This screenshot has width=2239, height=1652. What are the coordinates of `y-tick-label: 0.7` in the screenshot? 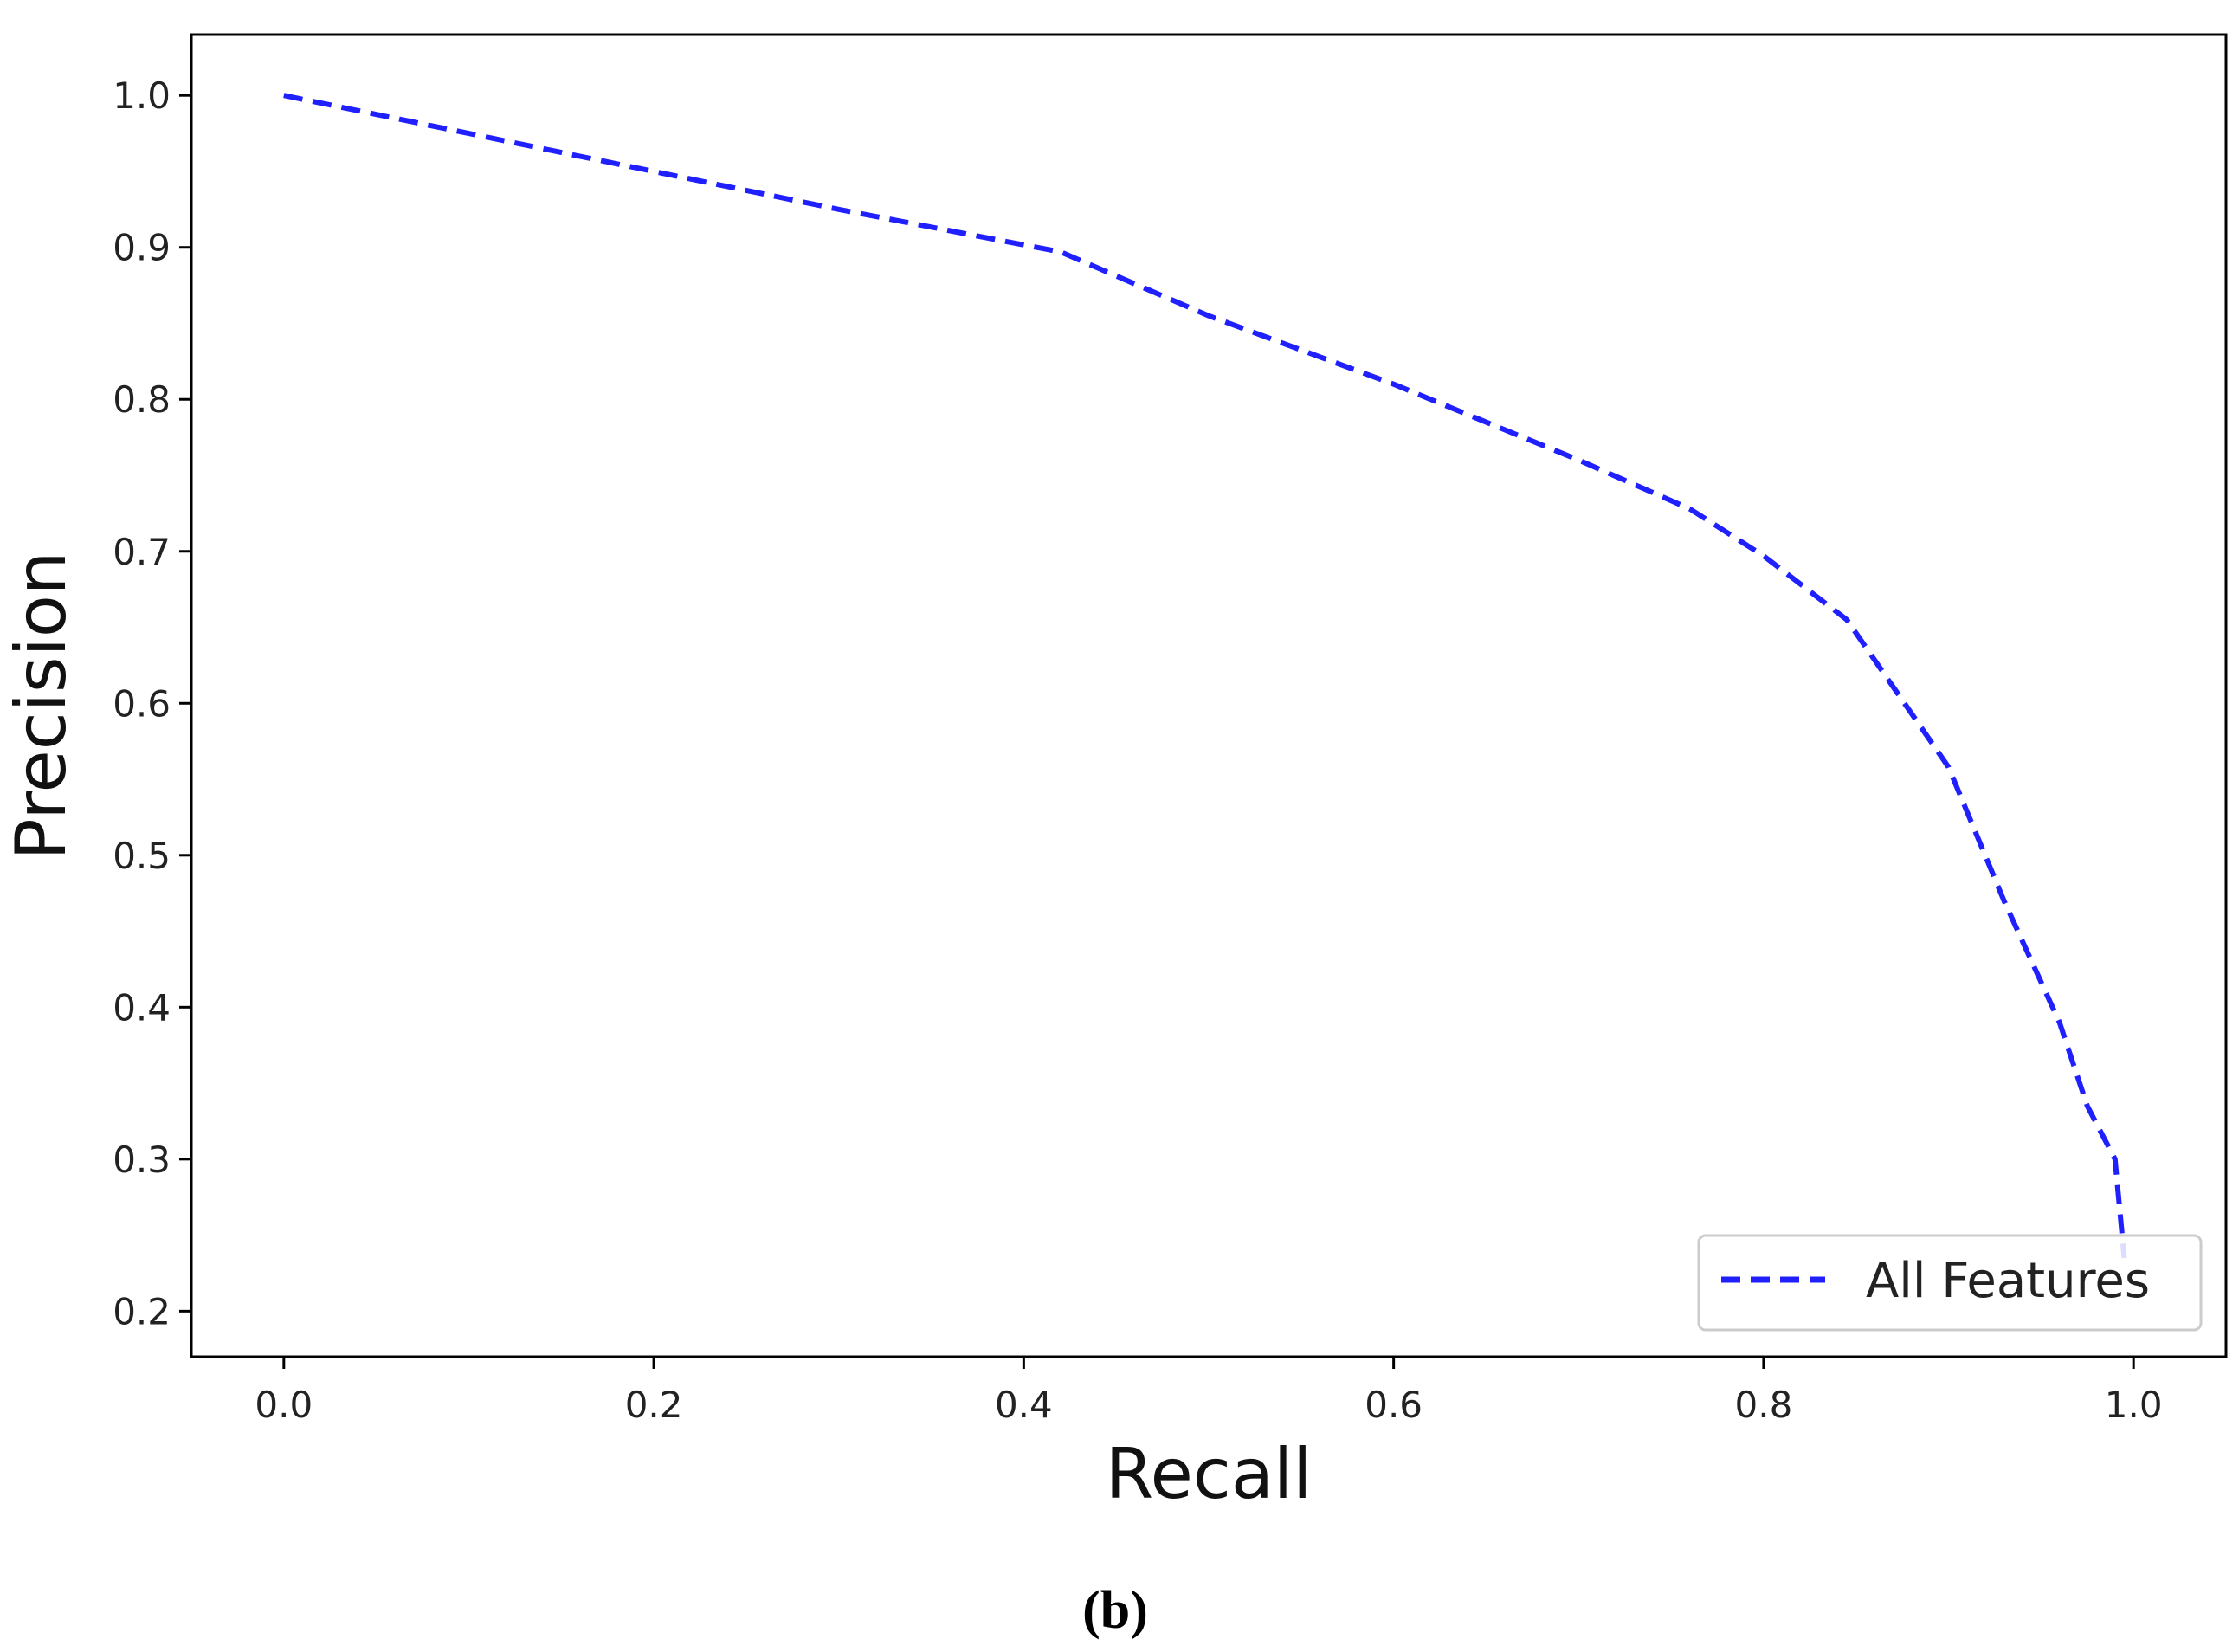 It's located at (142, 552).